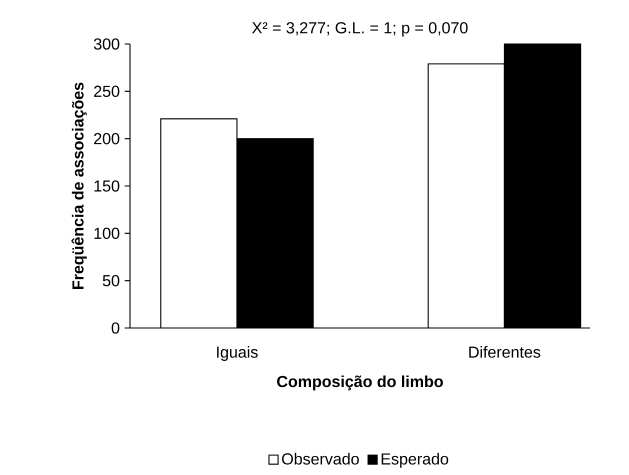 The height and width of the screenshot is (475, 629). What do you see at coordinates (360, 29) in the screenshot?
I see `chart-title: X² = 3,277; G.L. = 1; p = 0,070` at bounding box center [360, 29].